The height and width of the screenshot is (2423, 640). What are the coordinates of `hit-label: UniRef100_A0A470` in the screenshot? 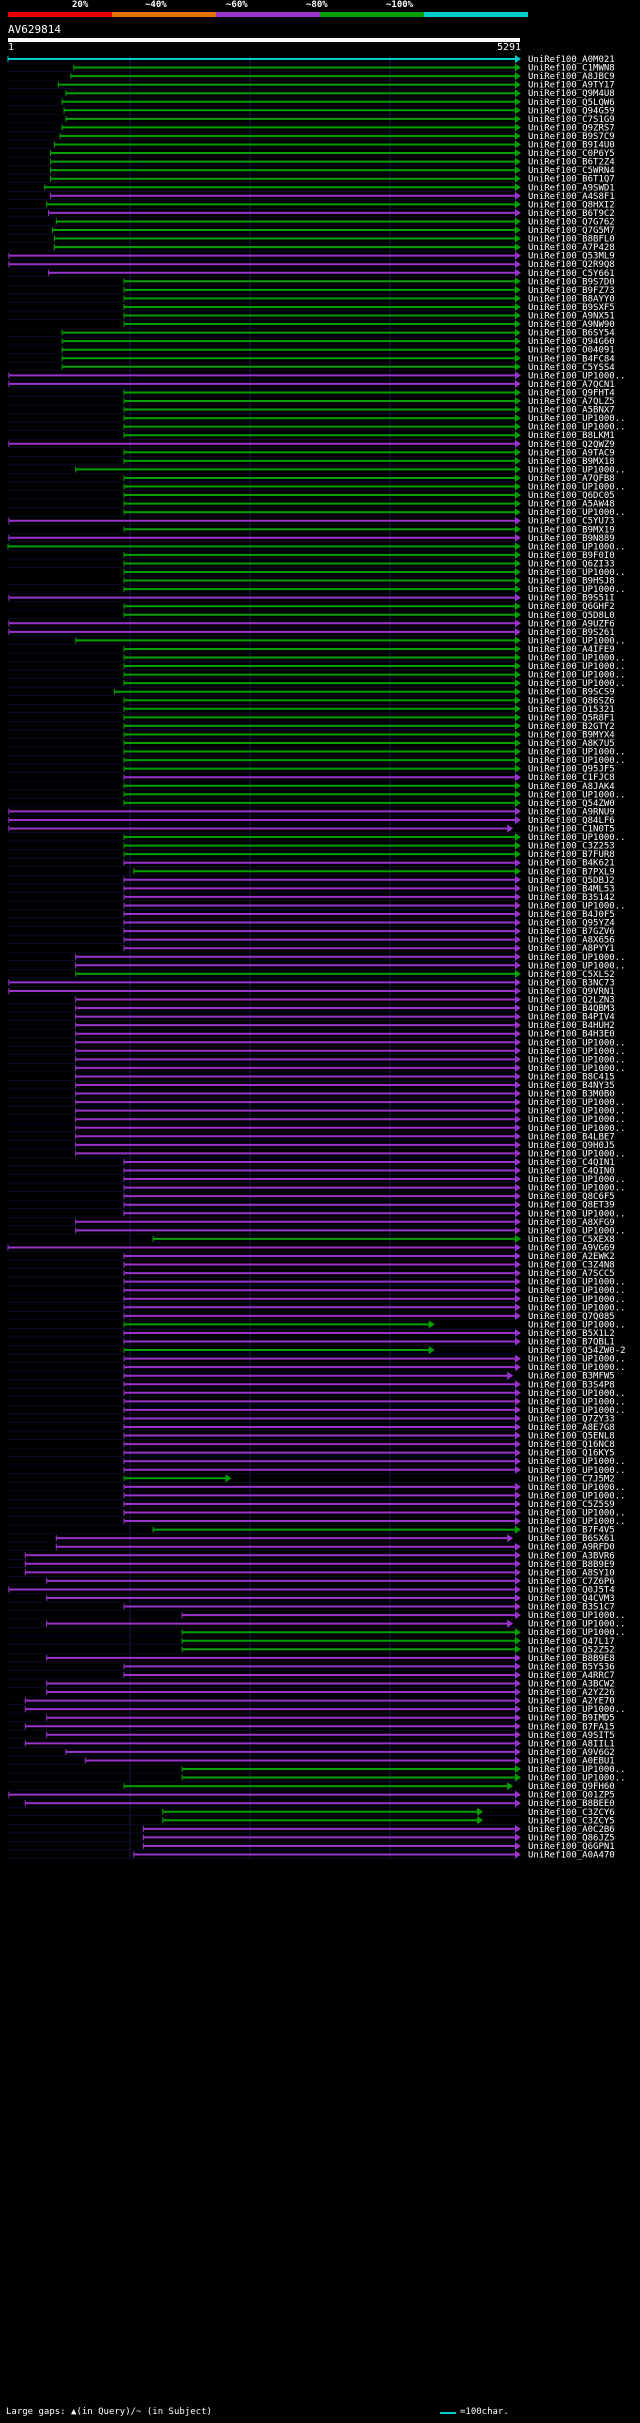 It's located at (571, 1856).